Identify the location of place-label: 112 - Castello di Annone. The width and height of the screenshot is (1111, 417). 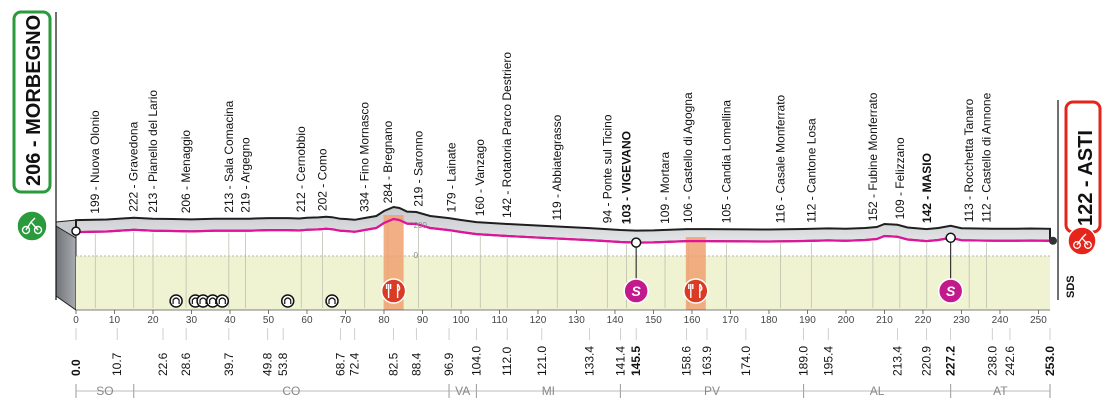
(987, 157).